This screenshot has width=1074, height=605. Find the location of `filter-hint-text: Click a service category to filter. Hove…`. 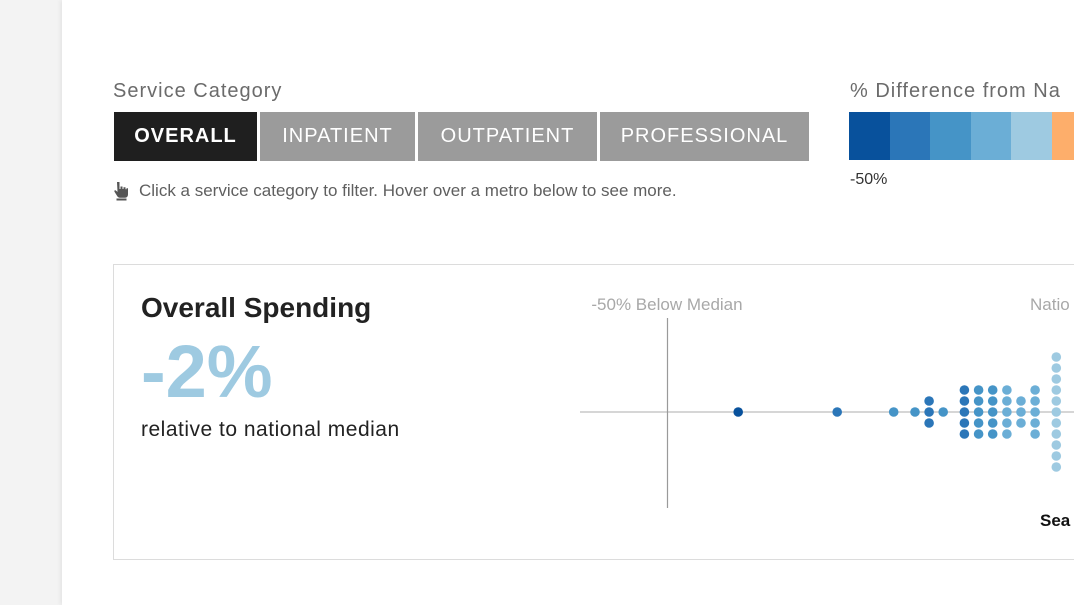

filter-hint-text: Click a service category to filter. Hove… is located at coordinates (408, 190).